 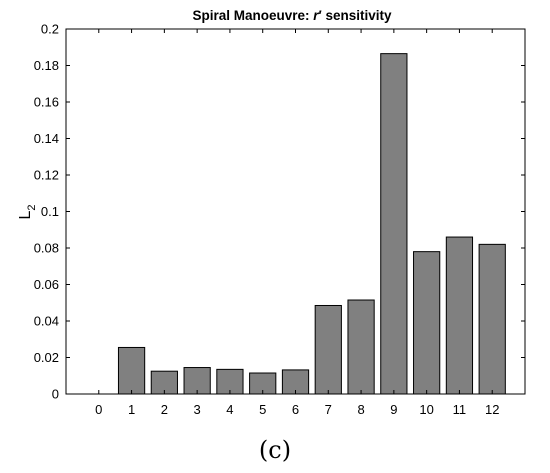 What do you see at coordinates (46, 357) in the screenshot?
I see `y-tick-label: 0.02` at bounding box center [46, 357].